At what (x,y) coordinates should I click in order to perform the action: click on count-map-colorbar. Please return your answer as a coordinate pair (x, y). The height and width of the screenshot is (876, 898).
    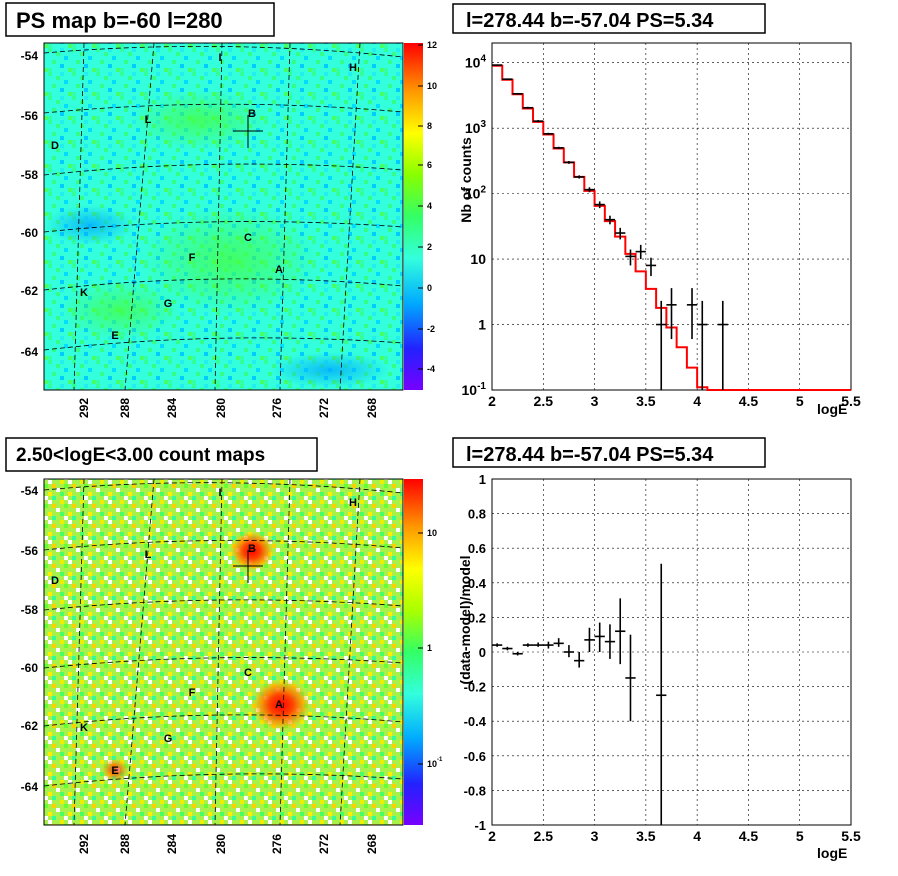
    Looking at the image, I should click on (413, 652).